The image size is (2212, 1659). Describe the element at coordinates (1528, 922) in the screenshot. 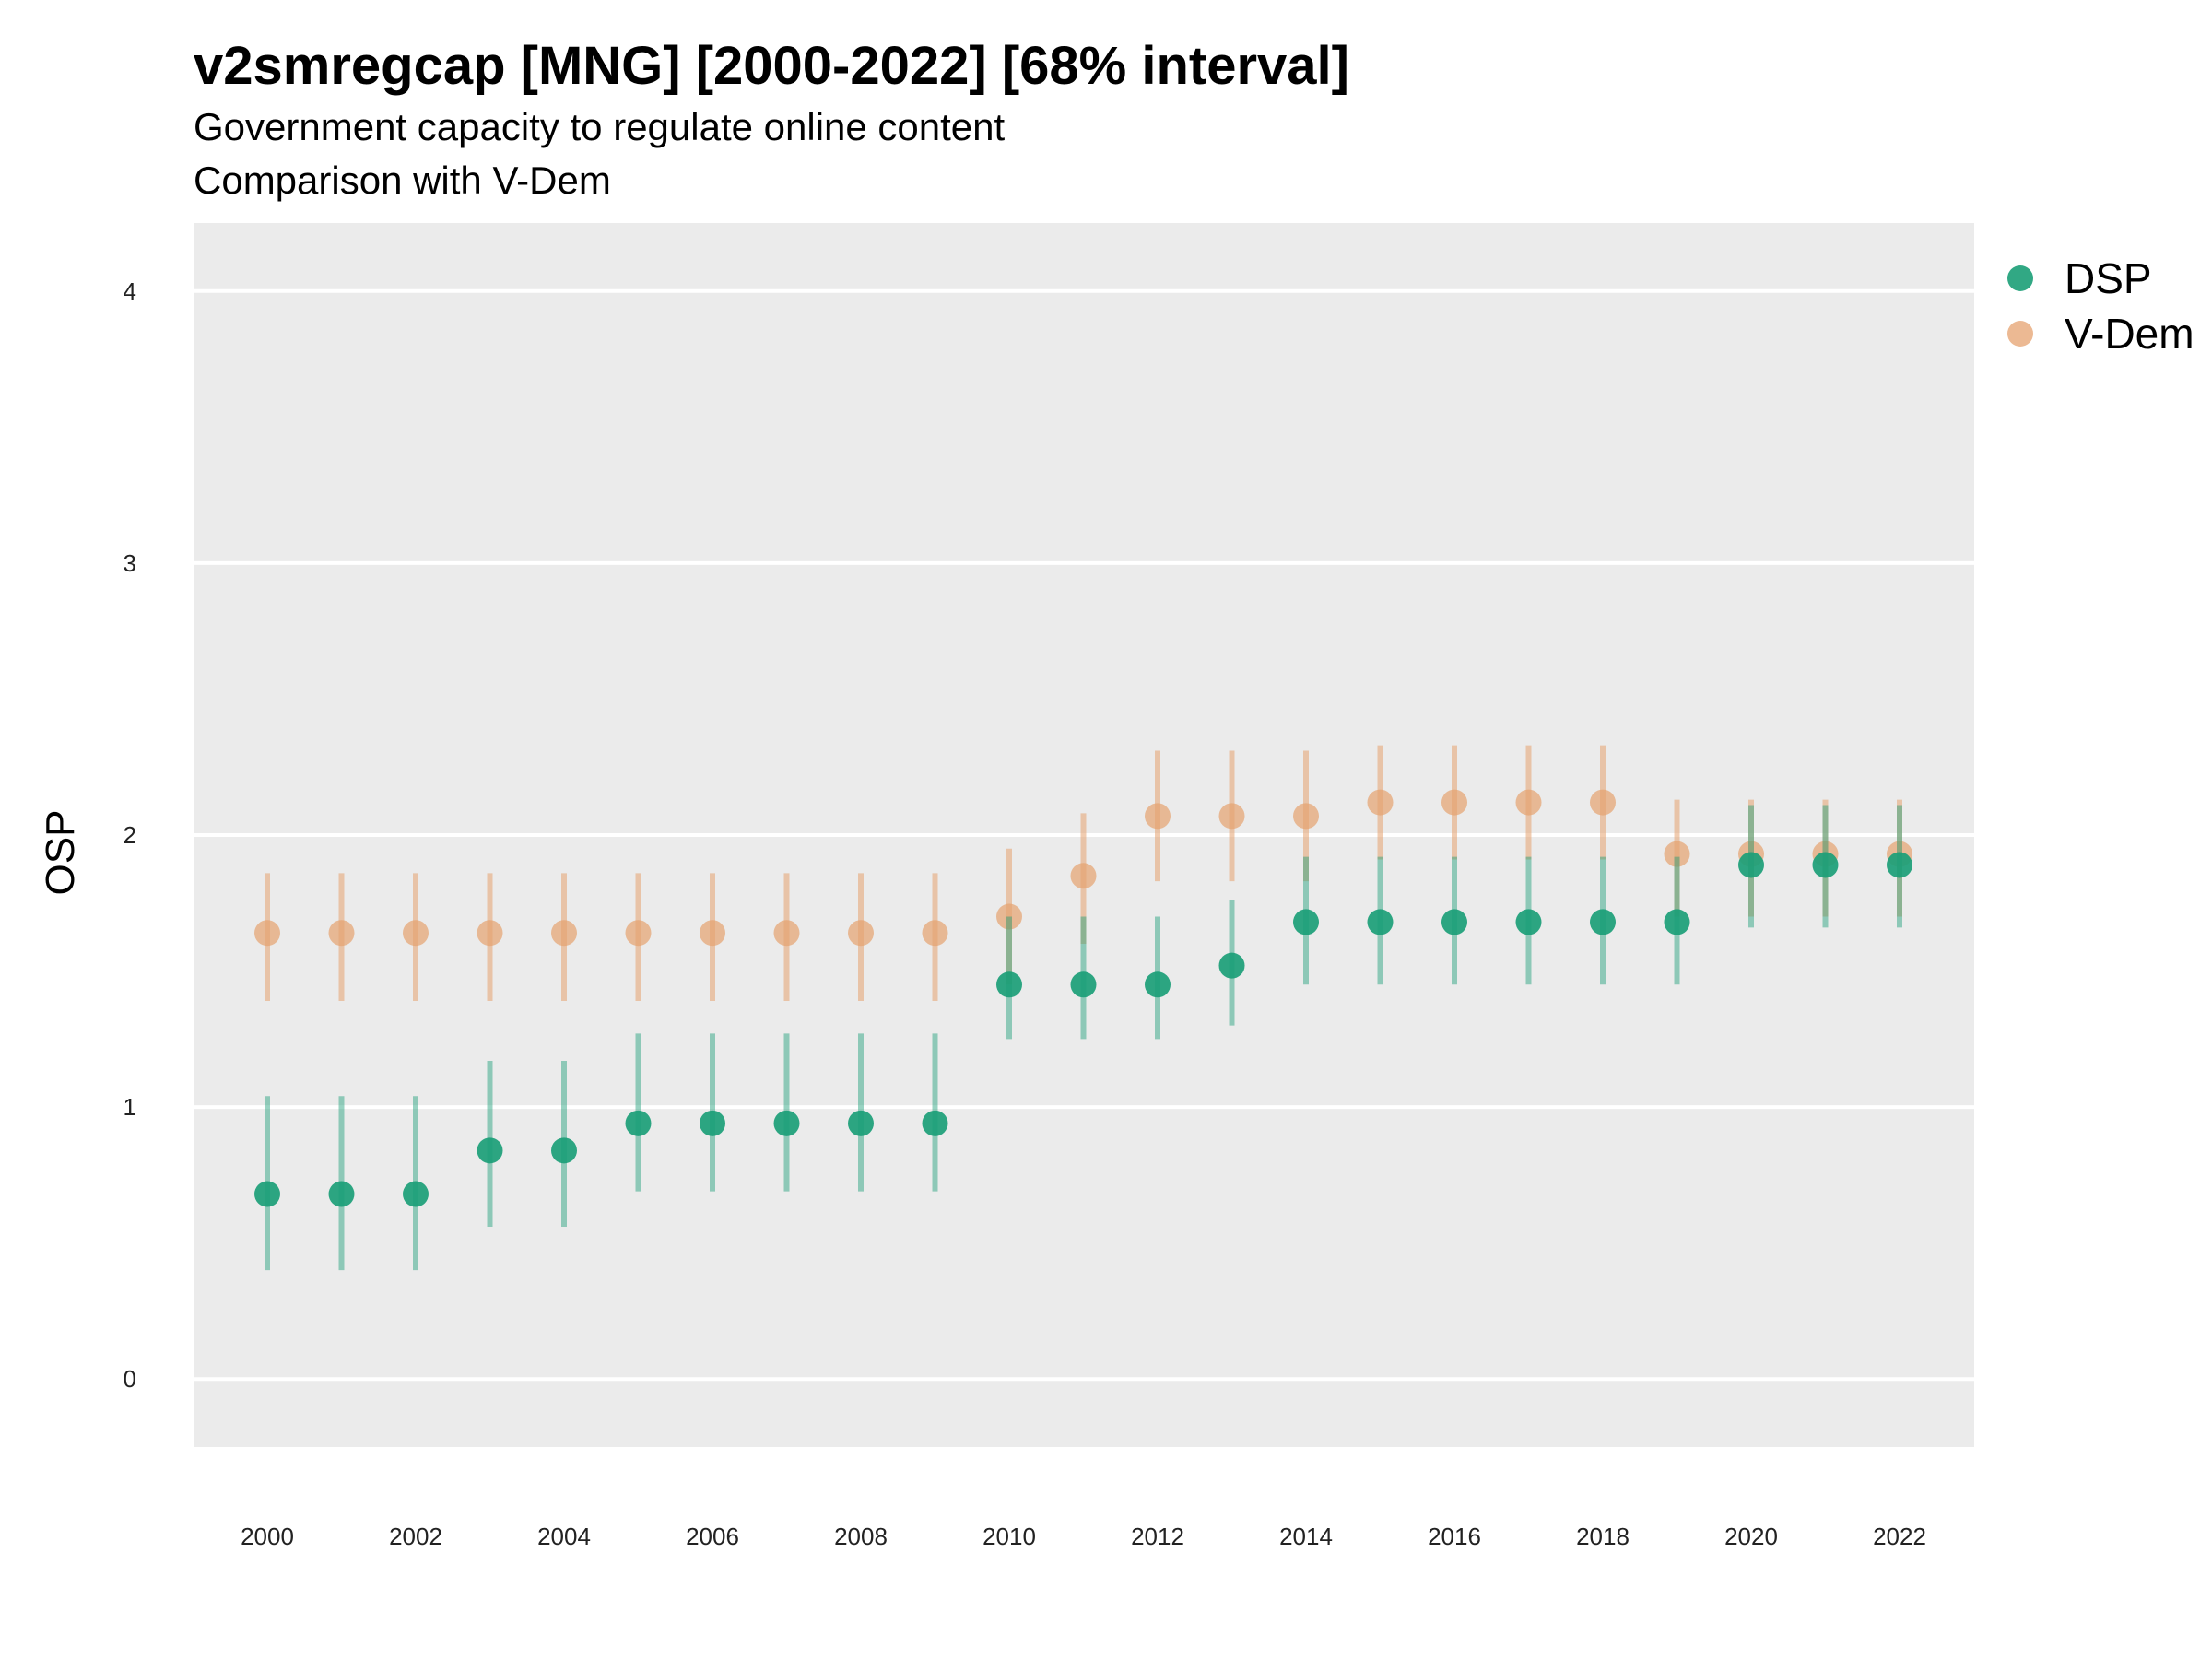

I see `dsp-point-2017` at that location.